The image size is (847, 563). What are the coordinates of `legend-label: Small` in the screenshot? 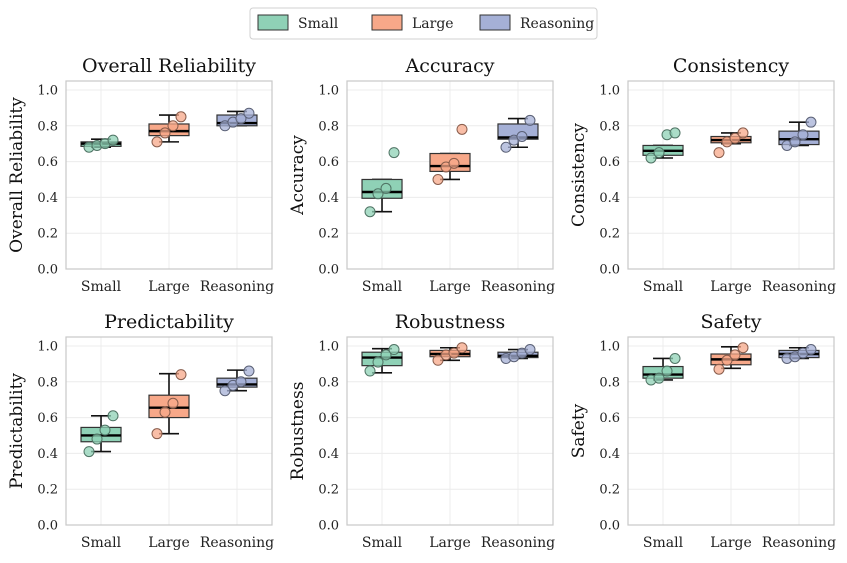 It's located at (318, 24).